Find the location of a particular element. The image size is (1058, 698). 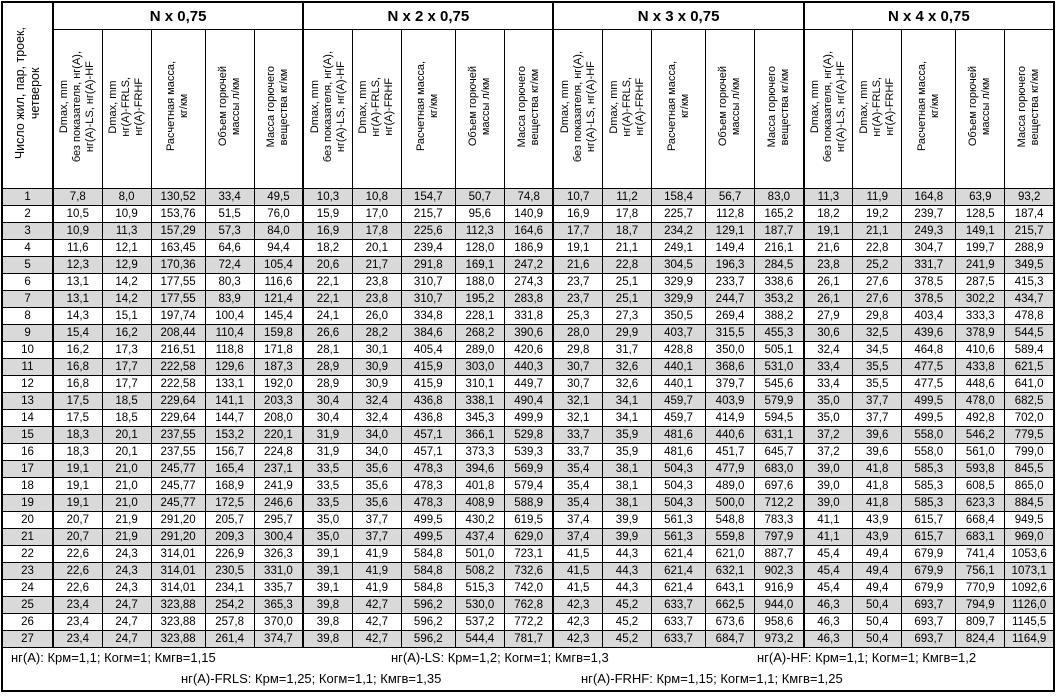

data-cell: 177,55 is located at coordinates (178, 282).